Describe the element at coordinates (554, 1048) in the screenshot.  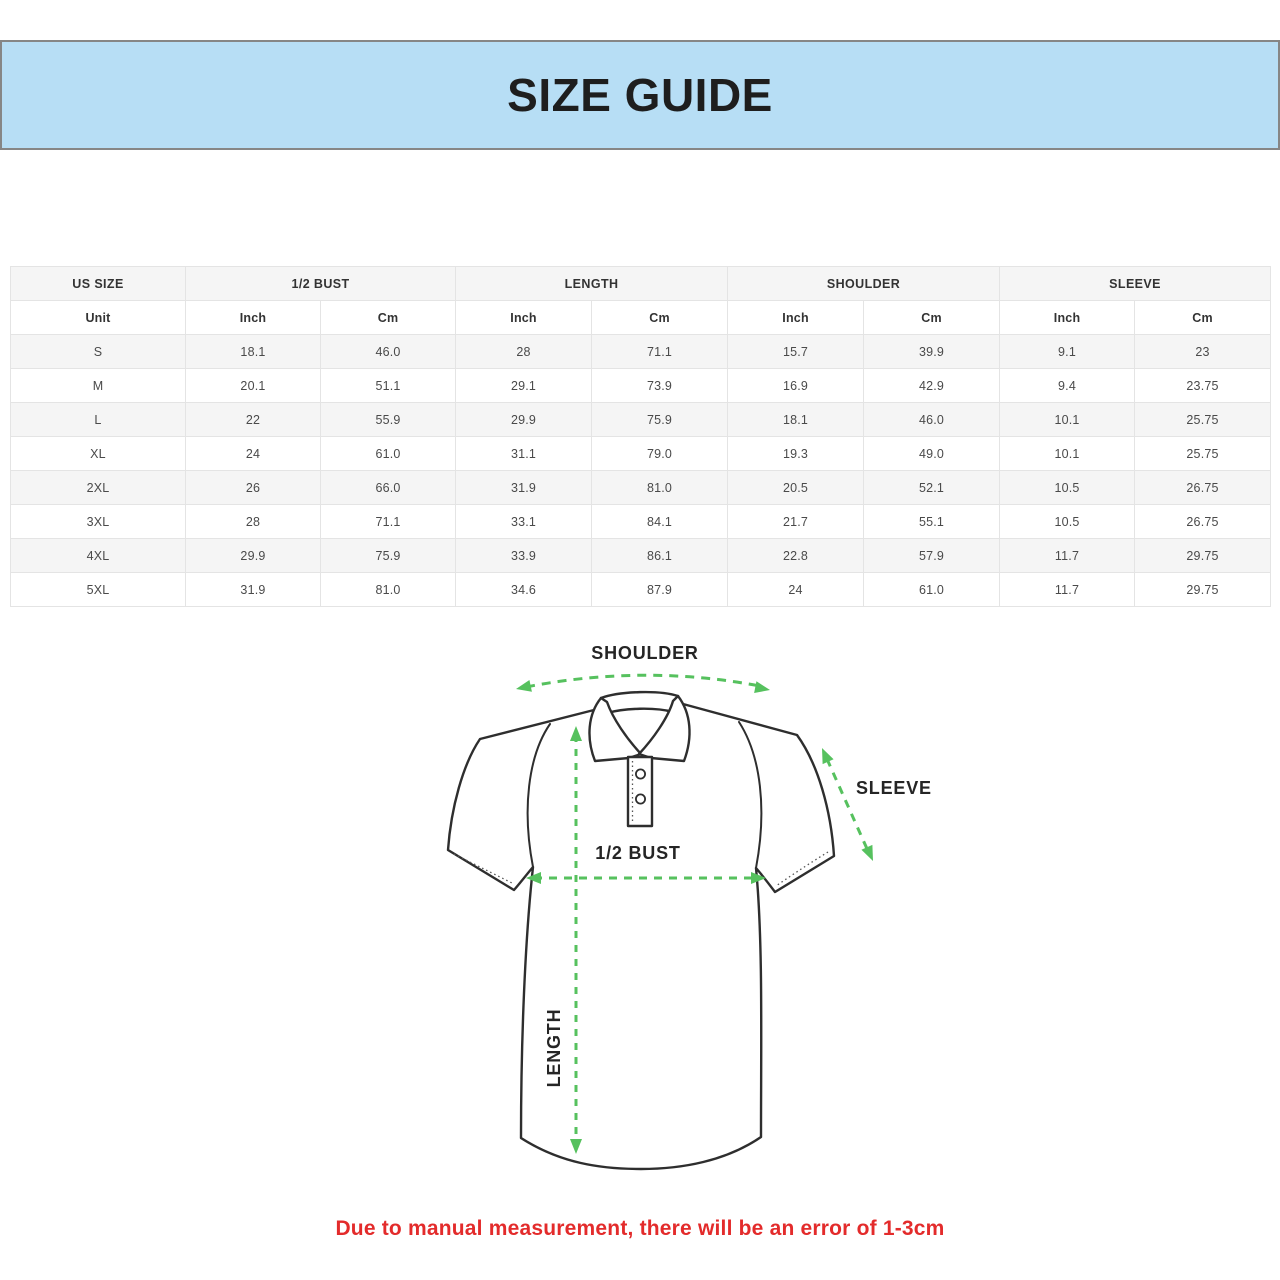
I see `length-label: LENGTH` at that location.